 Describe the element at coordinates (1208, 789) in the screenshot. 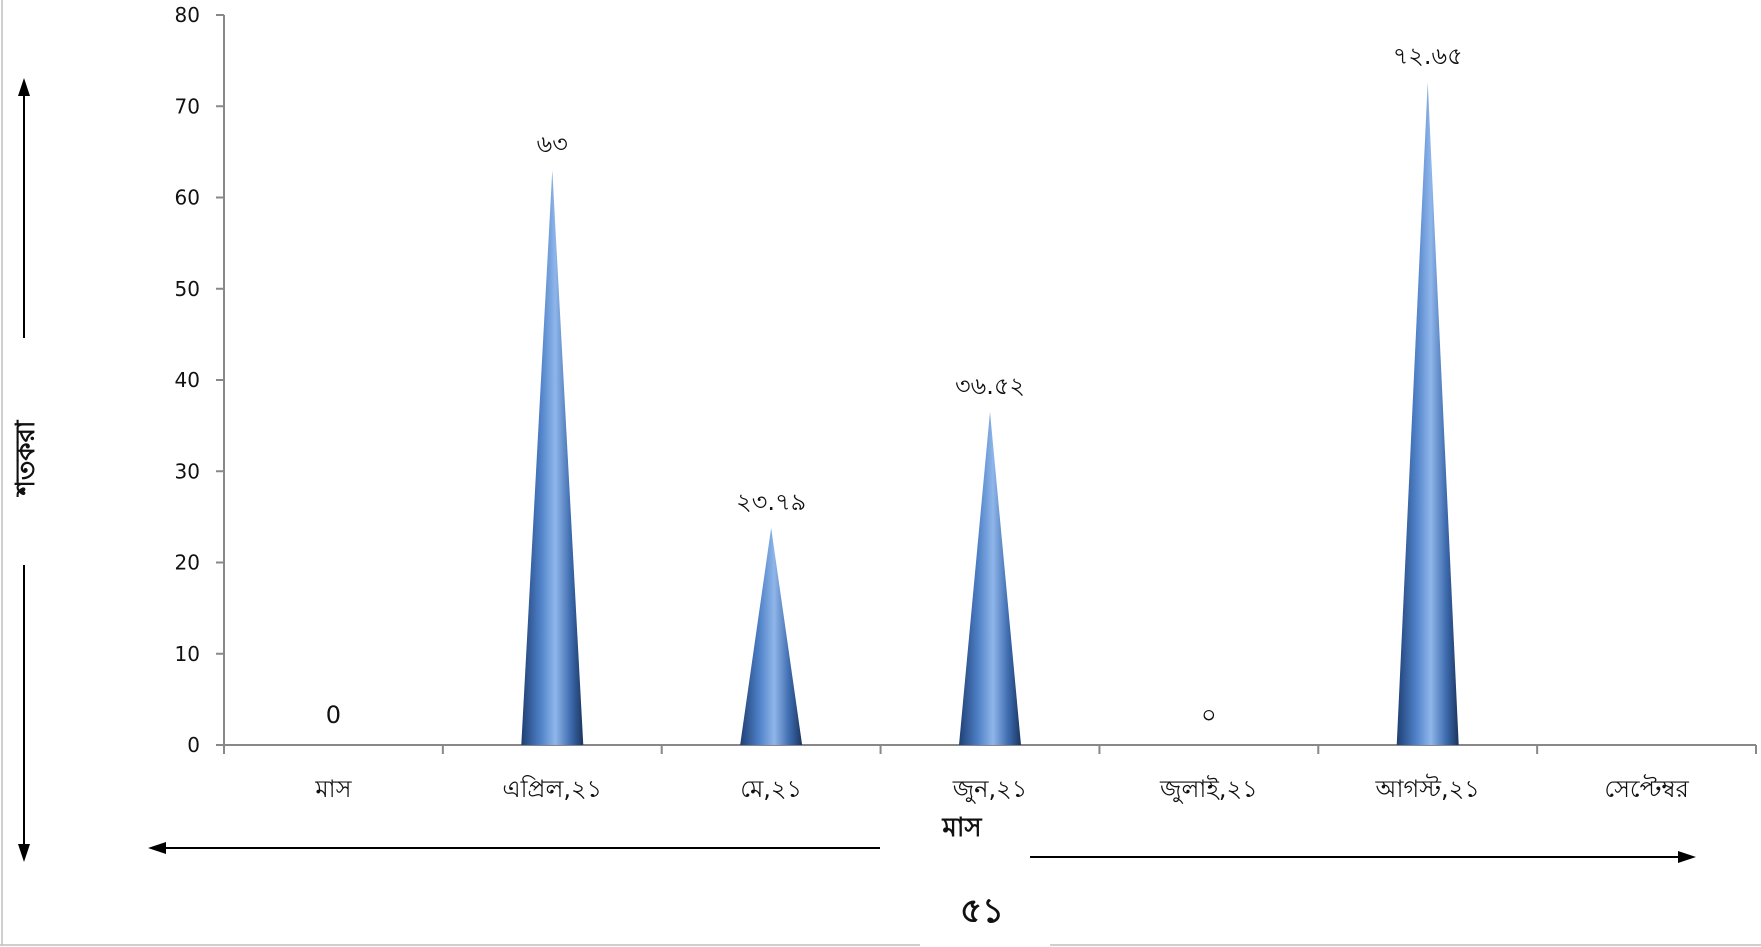

I see `category-label: জুলাই,২১` at that location.